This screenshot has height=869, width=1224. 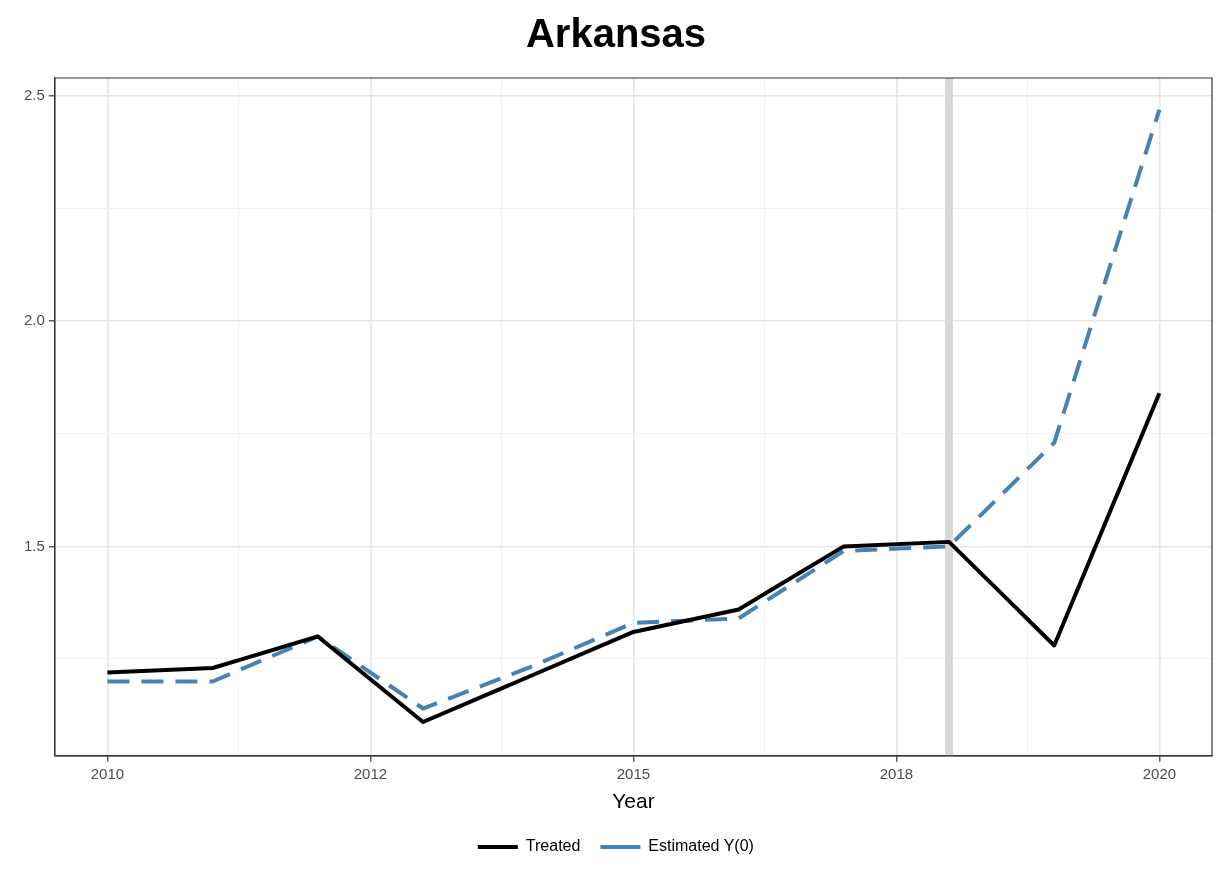 I want to click on legend-label: Estimated Y(0), so click(x=701, y=846).